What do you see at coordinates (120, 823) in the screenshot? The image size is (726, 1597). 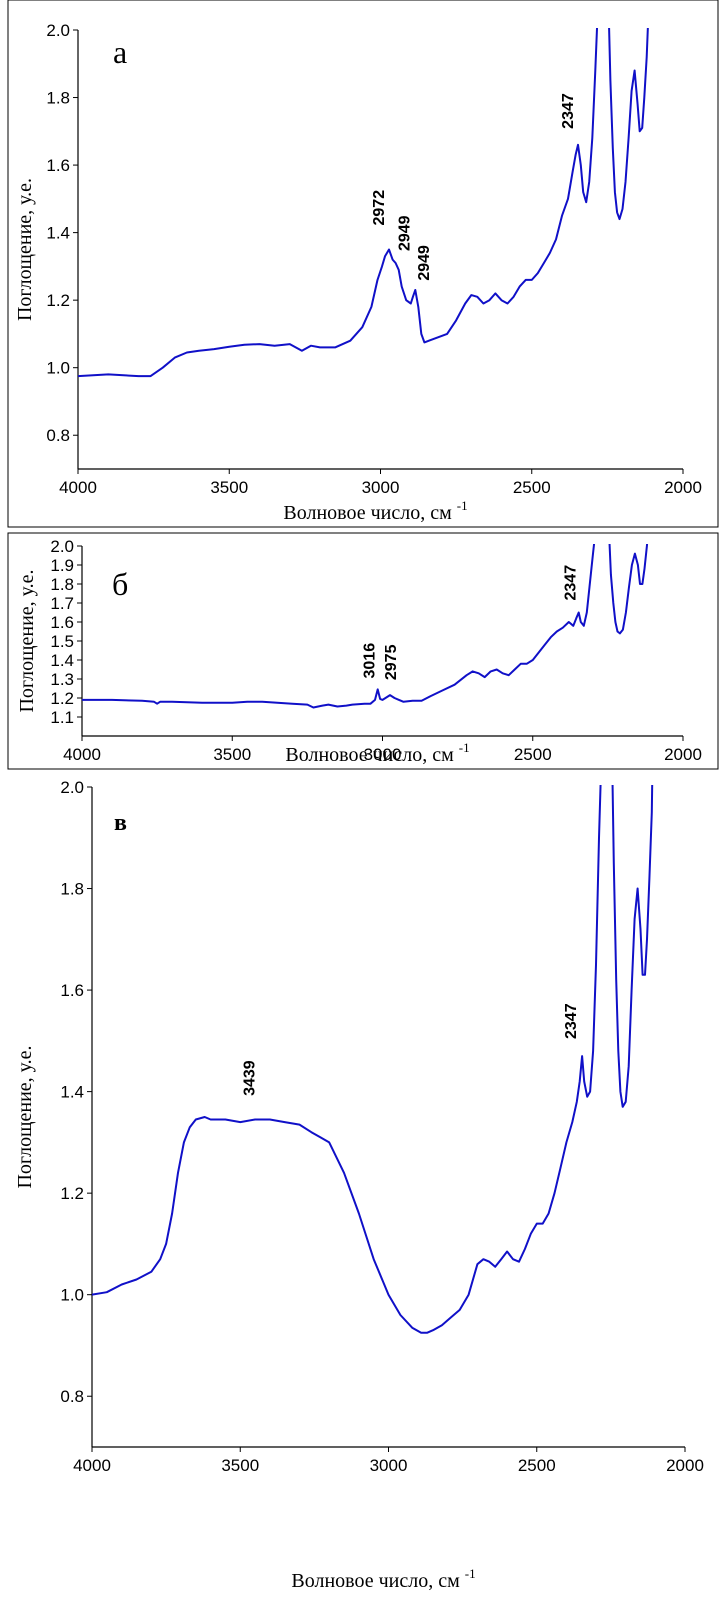 I see `panel-letter: в` at bounding box center [120, 823].